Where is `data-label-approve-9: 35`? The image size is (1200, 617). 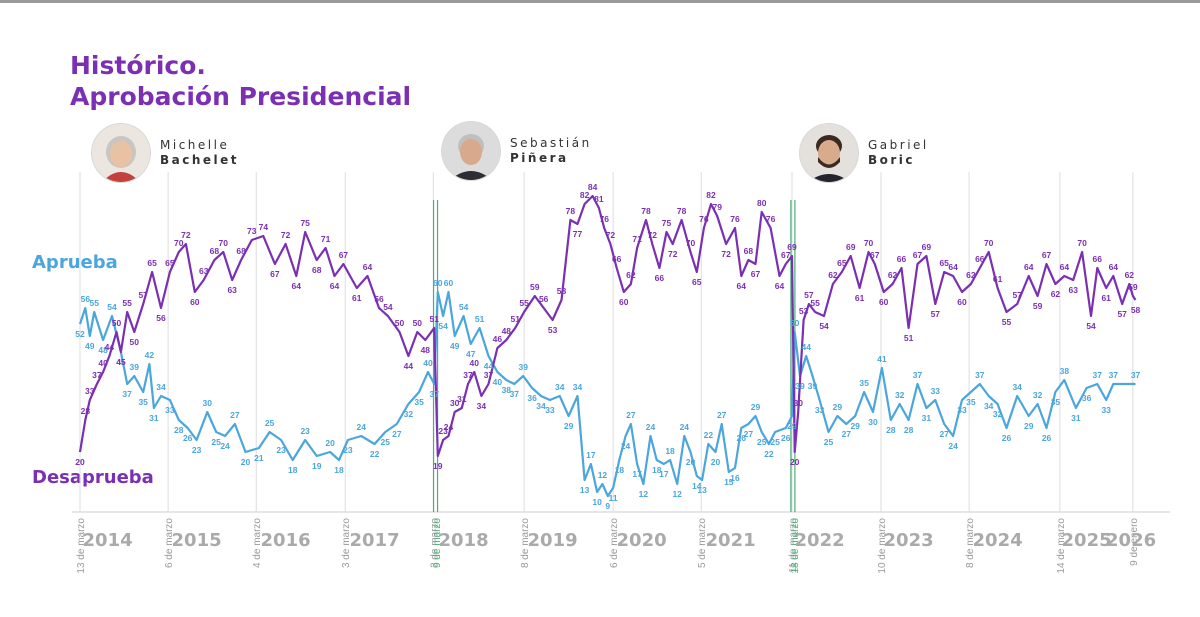
data-label-approve-9: 35 is located at coordinates (143, 402).